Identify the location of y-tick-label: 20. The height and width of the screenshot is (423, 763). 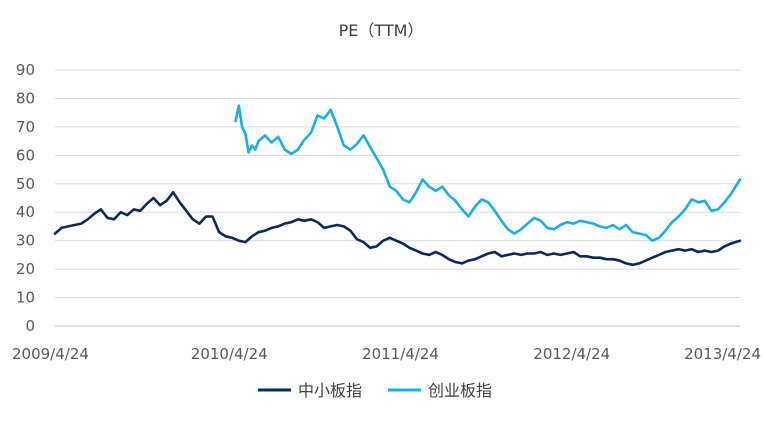
(25, 269).